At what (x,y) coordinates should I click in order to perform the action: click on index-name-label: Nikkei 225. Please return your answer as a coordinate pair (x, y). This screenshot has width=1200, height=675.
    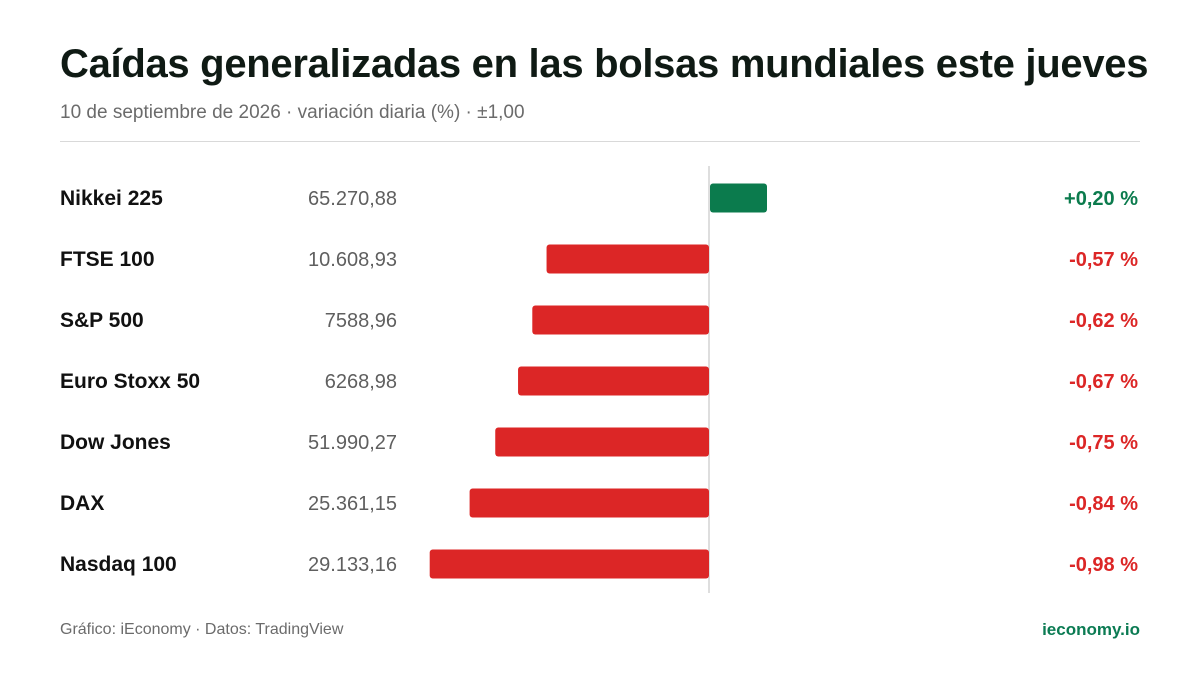
    Looking at the image, I should click on (111, 198).